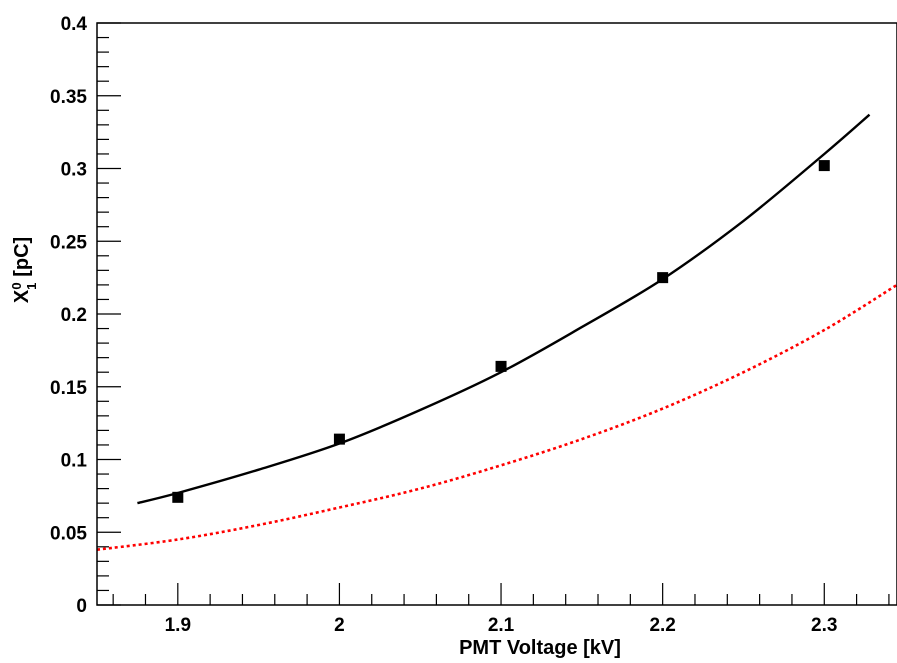  Describe the element at coordinates (68, 388) in the screenshot. I see `y-tick-label: 0.15` at that location.